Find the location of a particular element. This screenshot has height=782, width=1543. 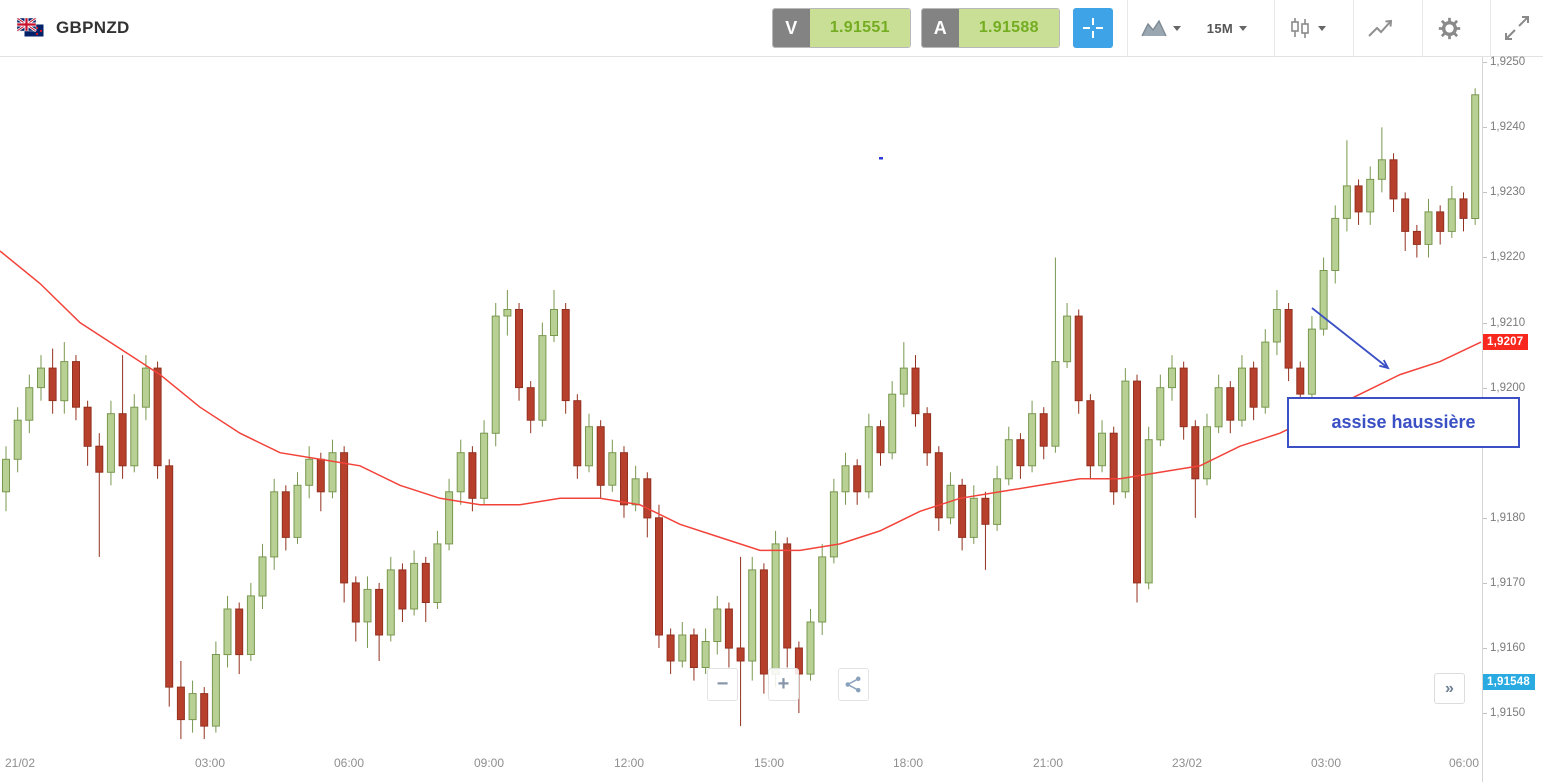

time-tick-label: 12:00 is located at coordinates (629, 763).